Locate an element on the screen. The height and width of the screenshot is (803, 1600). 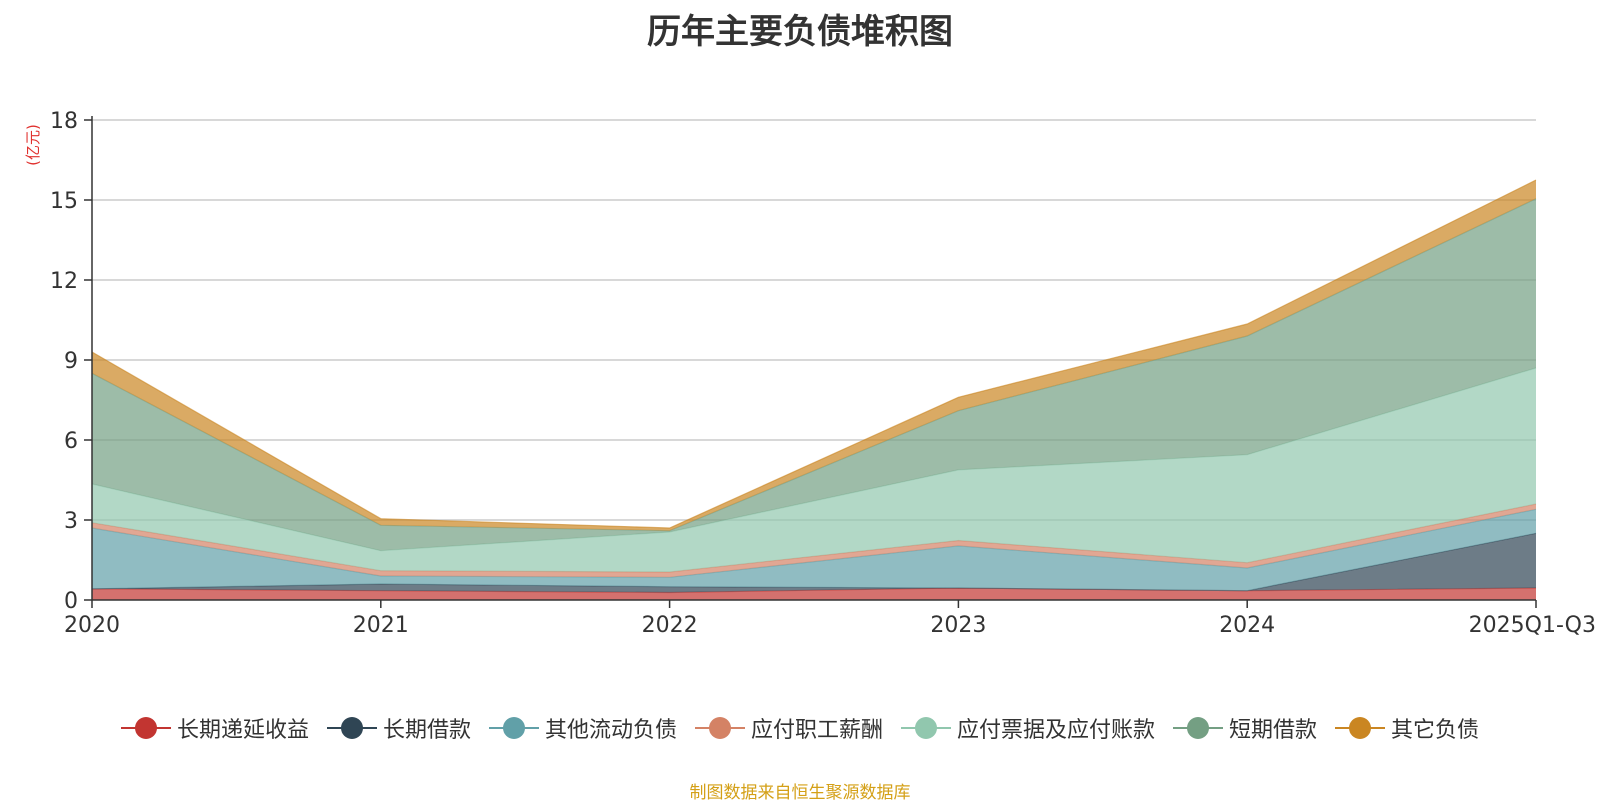
legend-item: 应付票据及应付账款 is located at coordinates (1028, 728).